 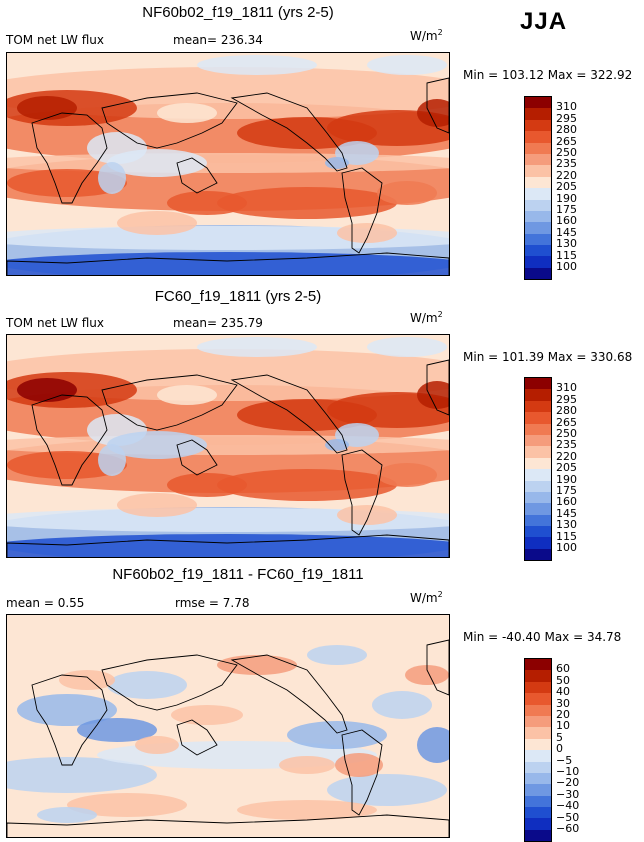 What do you see at coordinates (566, 244) in the screenshot?
I see `colorbar-tick-label: 130` at bounding box center [566, 244].